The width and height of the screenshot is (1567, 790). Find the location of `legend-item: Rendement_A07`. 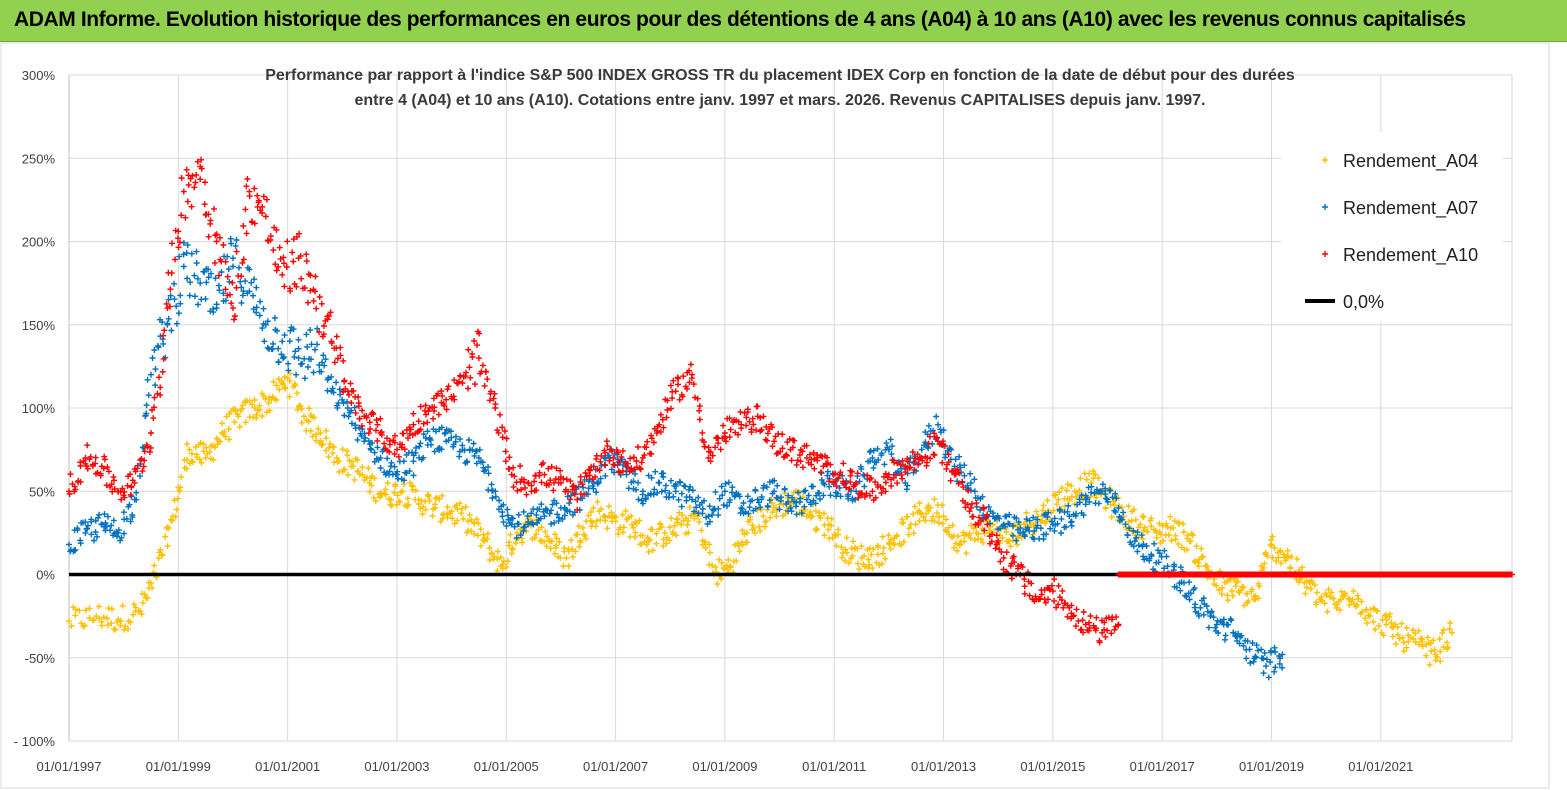

legend-item: Rendement_A07 is located at coordinates (1400, 208).